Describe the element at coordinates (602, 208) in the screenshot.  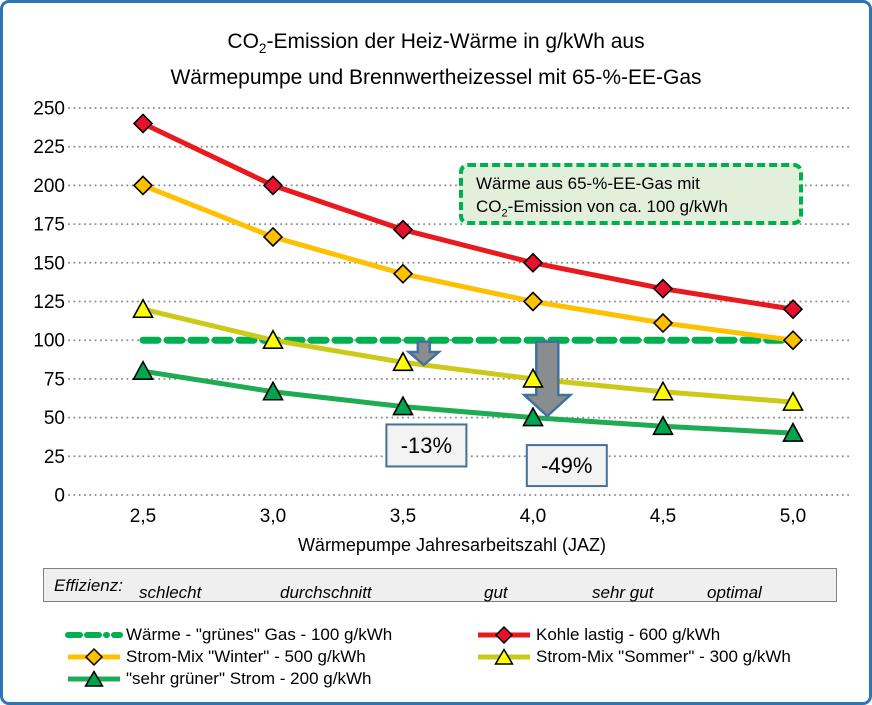
I see `callout-line2: CO2-Emission von ca. 100 g/kWh` at that location.